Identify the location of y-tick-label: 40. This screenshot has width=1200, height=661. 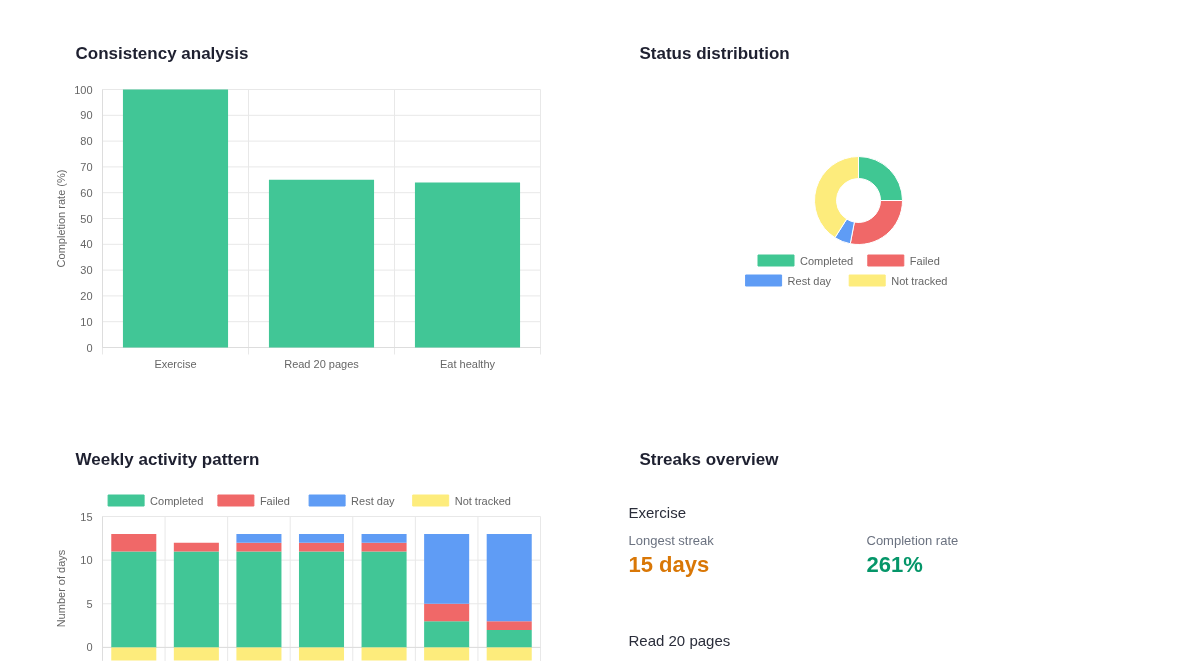
(86, 244).